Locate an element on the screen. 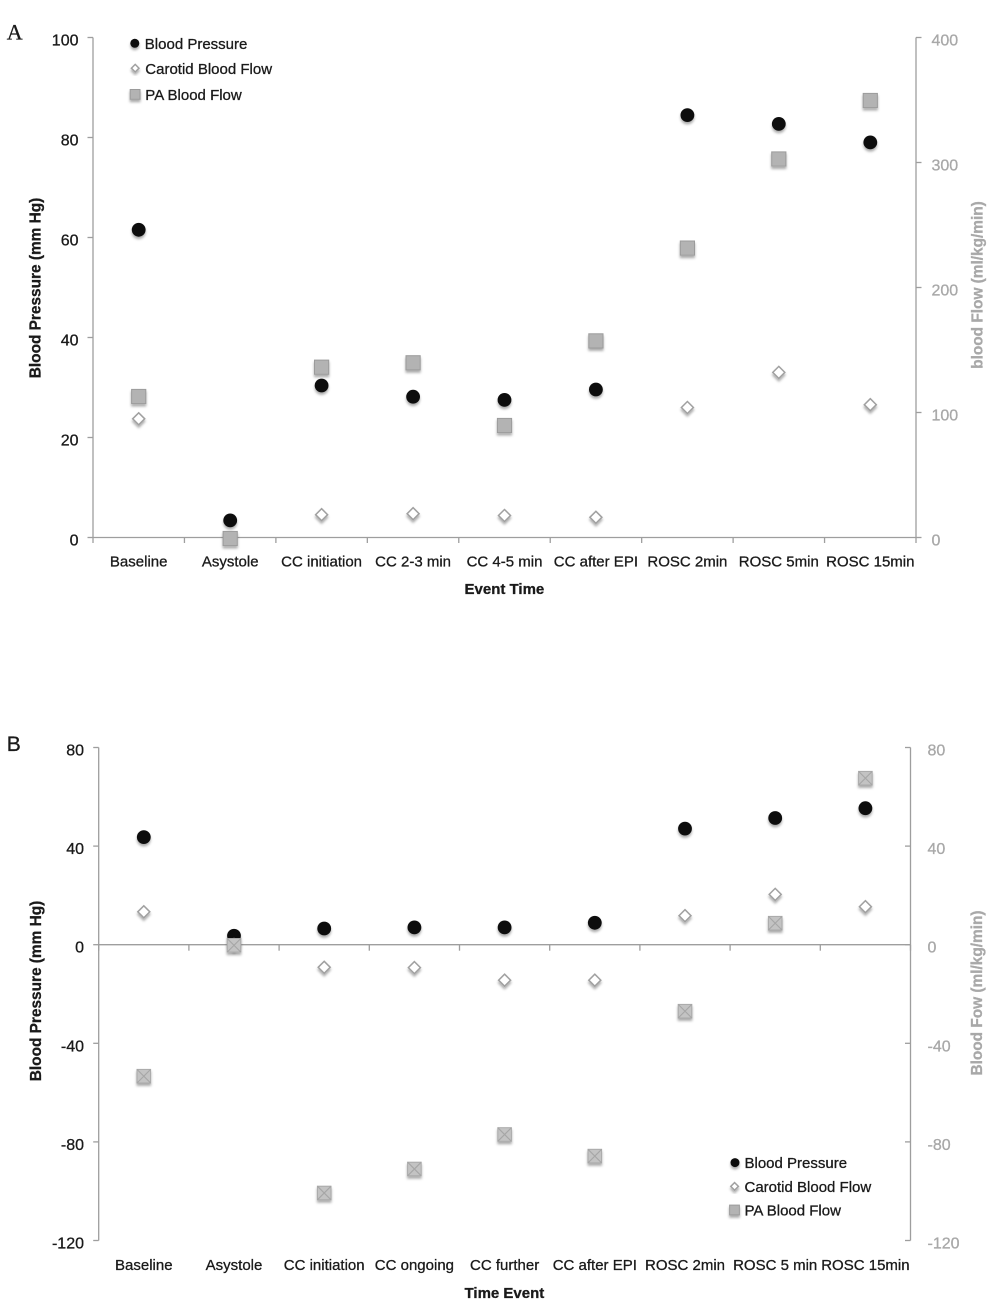 The height and width of the screenshot is (1316, 1000). svg-text: blood Flow (ml/kg/min) is located at coordinates (978, 285).